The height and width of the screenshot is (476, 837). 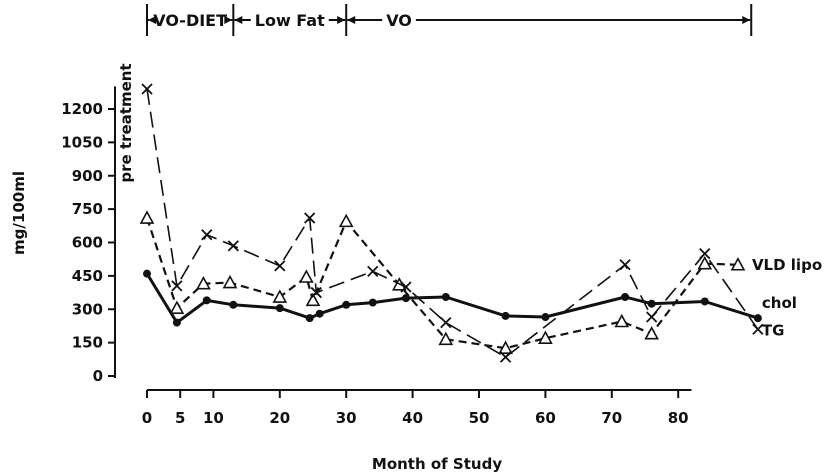 I want to click on y-tick-label: 450, so click(x=87, y=276).